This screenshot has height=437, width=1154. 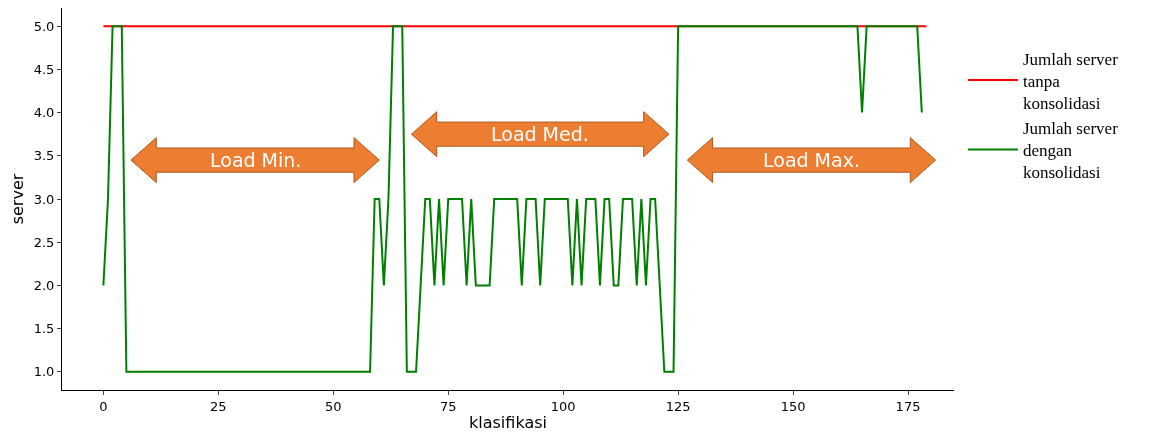 What do you see at coordinates (540, 134) in the screenshot?
I see `annotation: Load Med.` at bounding box center [540, 134].